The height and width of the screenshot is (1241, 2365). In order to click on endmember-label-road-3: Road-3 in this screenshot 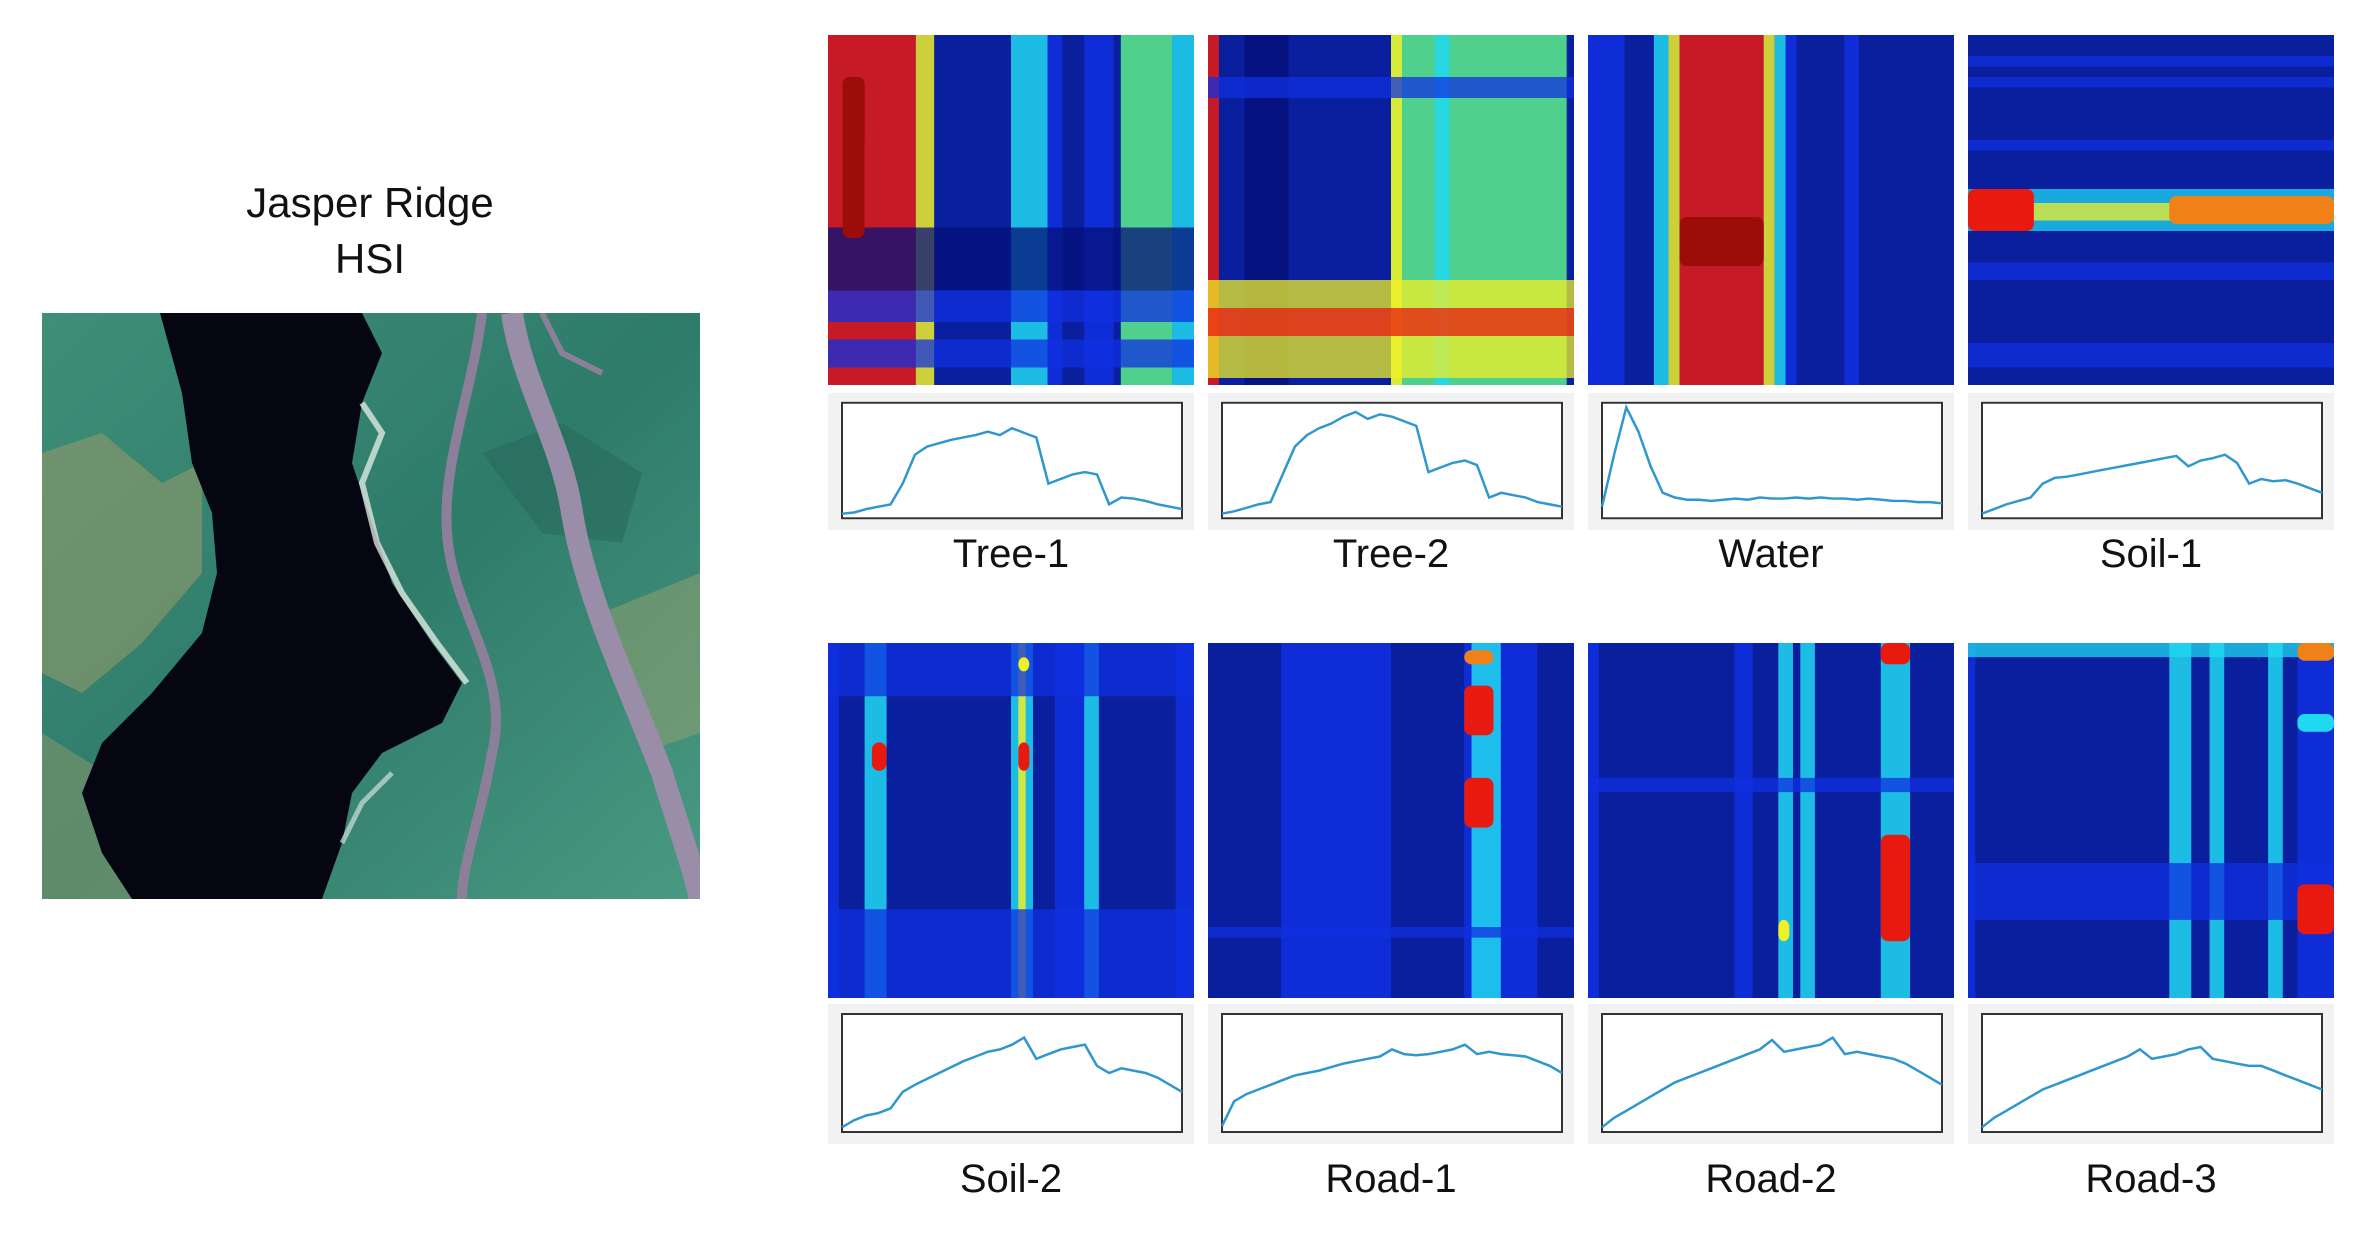, I will do `click(2151, 1179)`.